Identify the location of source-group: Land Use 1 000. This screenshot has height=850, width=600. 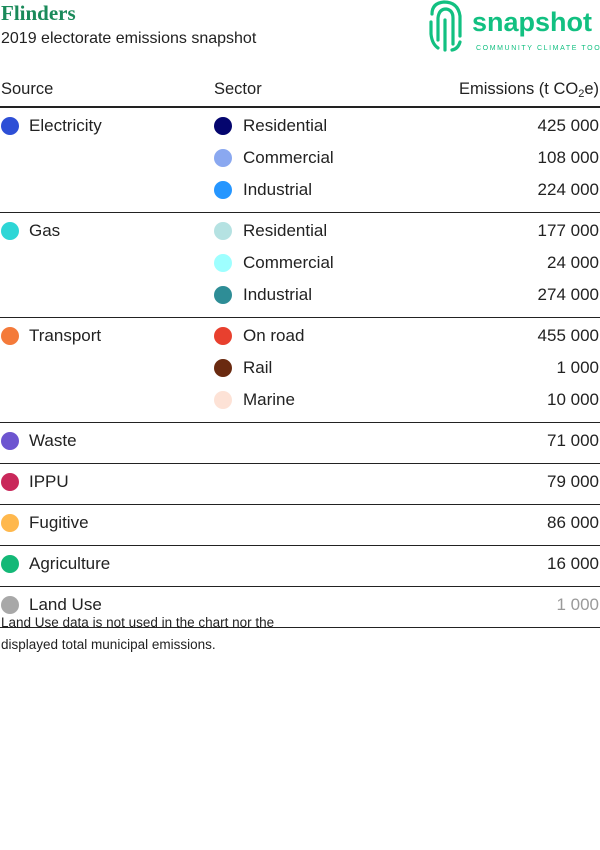
(300, 609).